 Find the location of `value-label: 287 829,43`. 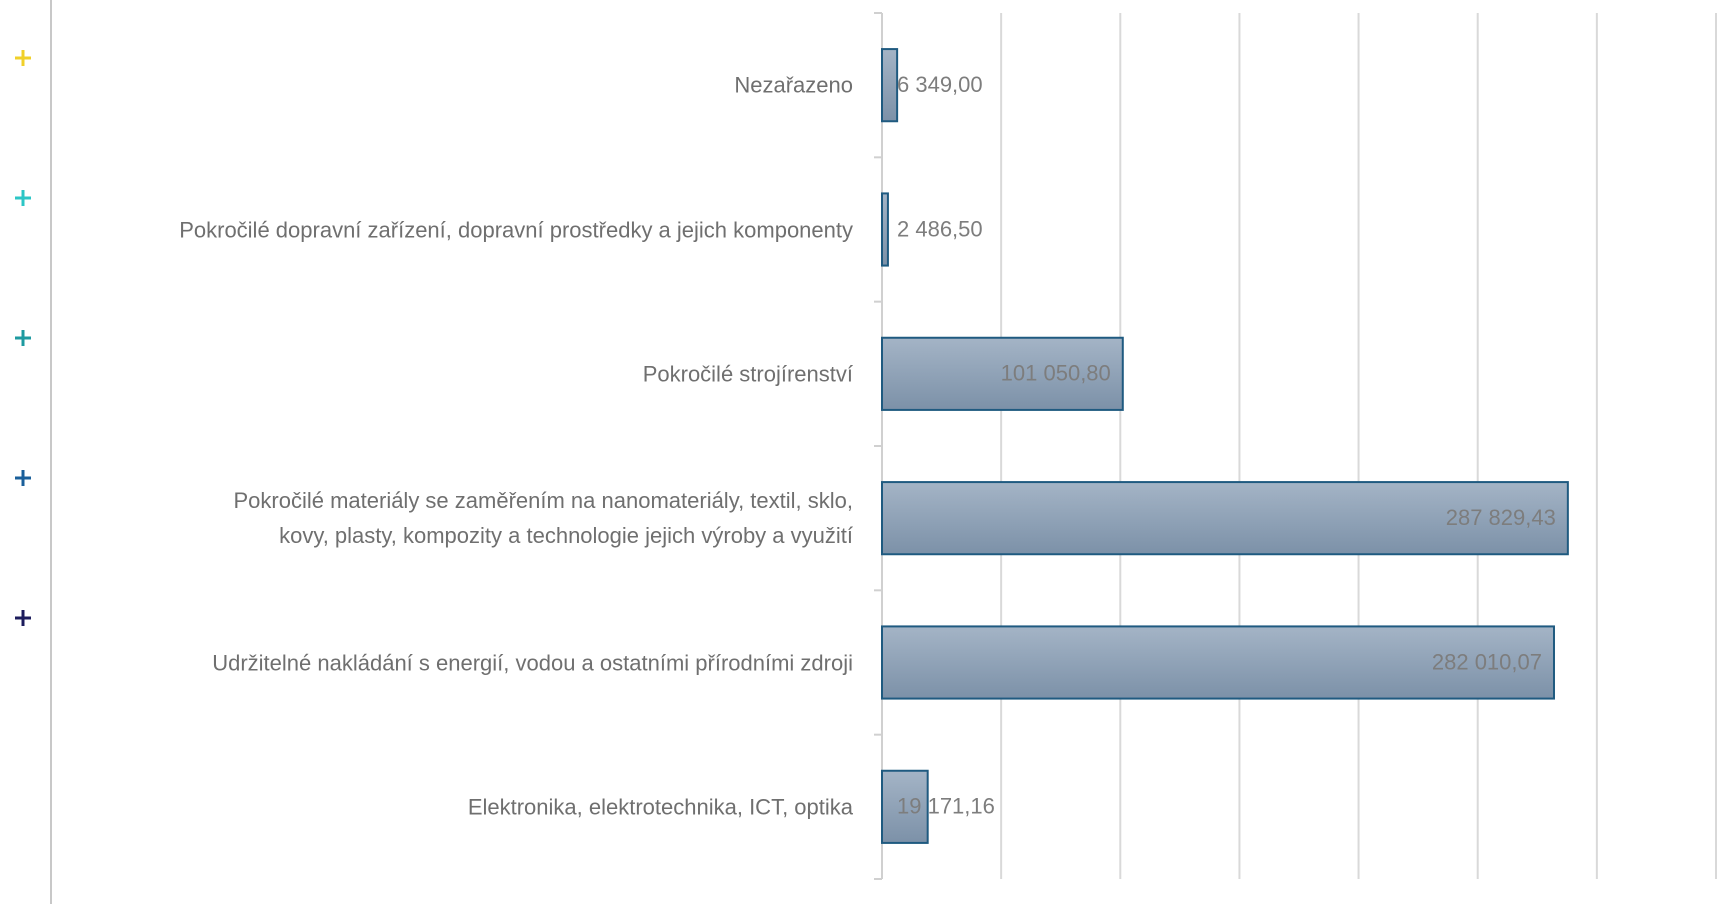

value-label: 287 829,43 is located at coordinates (1501, 517).